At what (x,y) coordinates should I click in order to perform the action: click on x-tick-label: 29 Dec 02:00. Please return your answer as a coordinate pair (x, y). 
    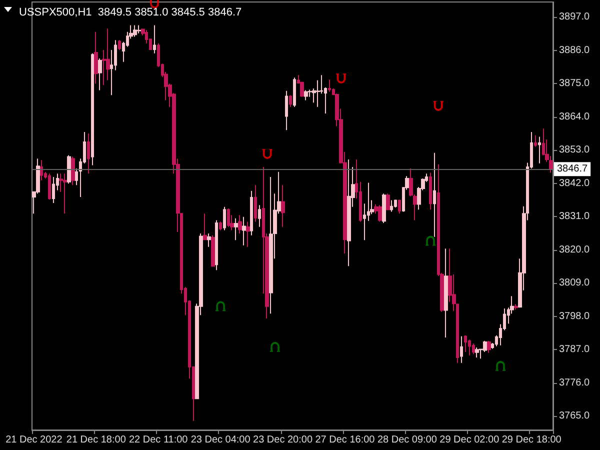
    Looking at the image, I should click on (470, 440).